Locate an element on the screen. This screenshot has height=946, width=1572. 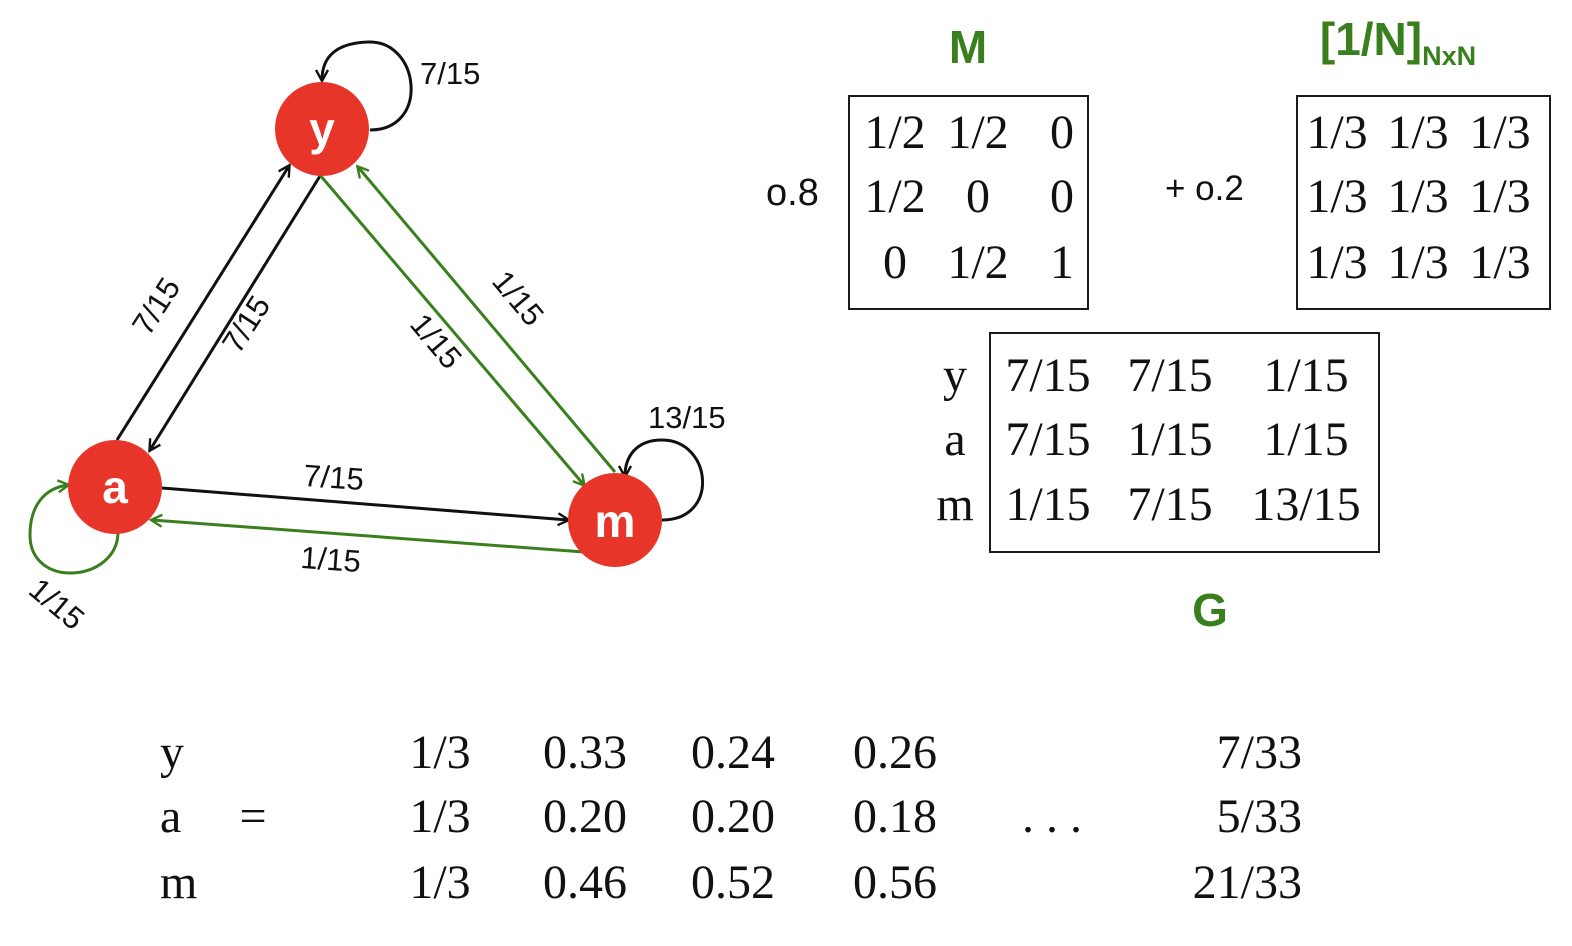
iteration-row-labels: yam is located at coordinates (178, 817).